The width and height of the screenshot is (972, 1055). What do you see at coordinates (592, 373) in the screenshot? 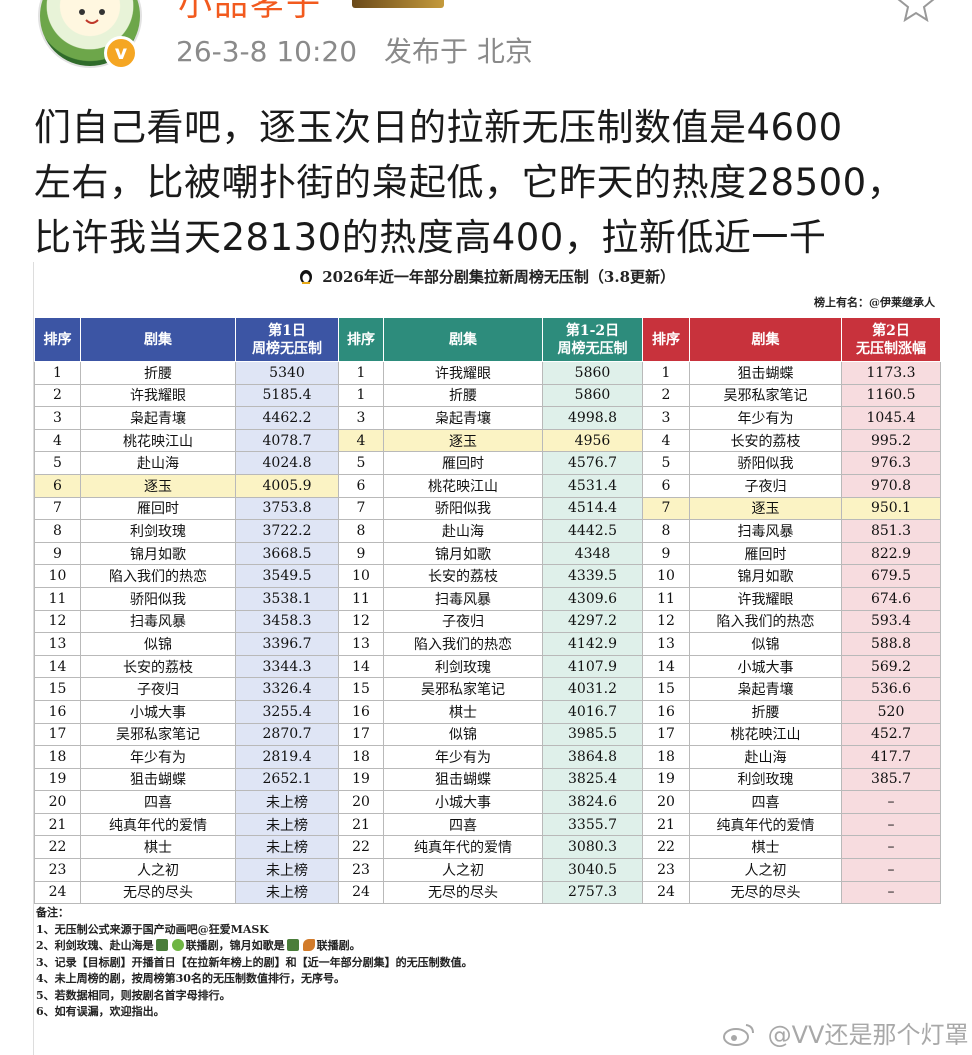
I see `value-cell-2: 5860` at bounding box center [592, 373].